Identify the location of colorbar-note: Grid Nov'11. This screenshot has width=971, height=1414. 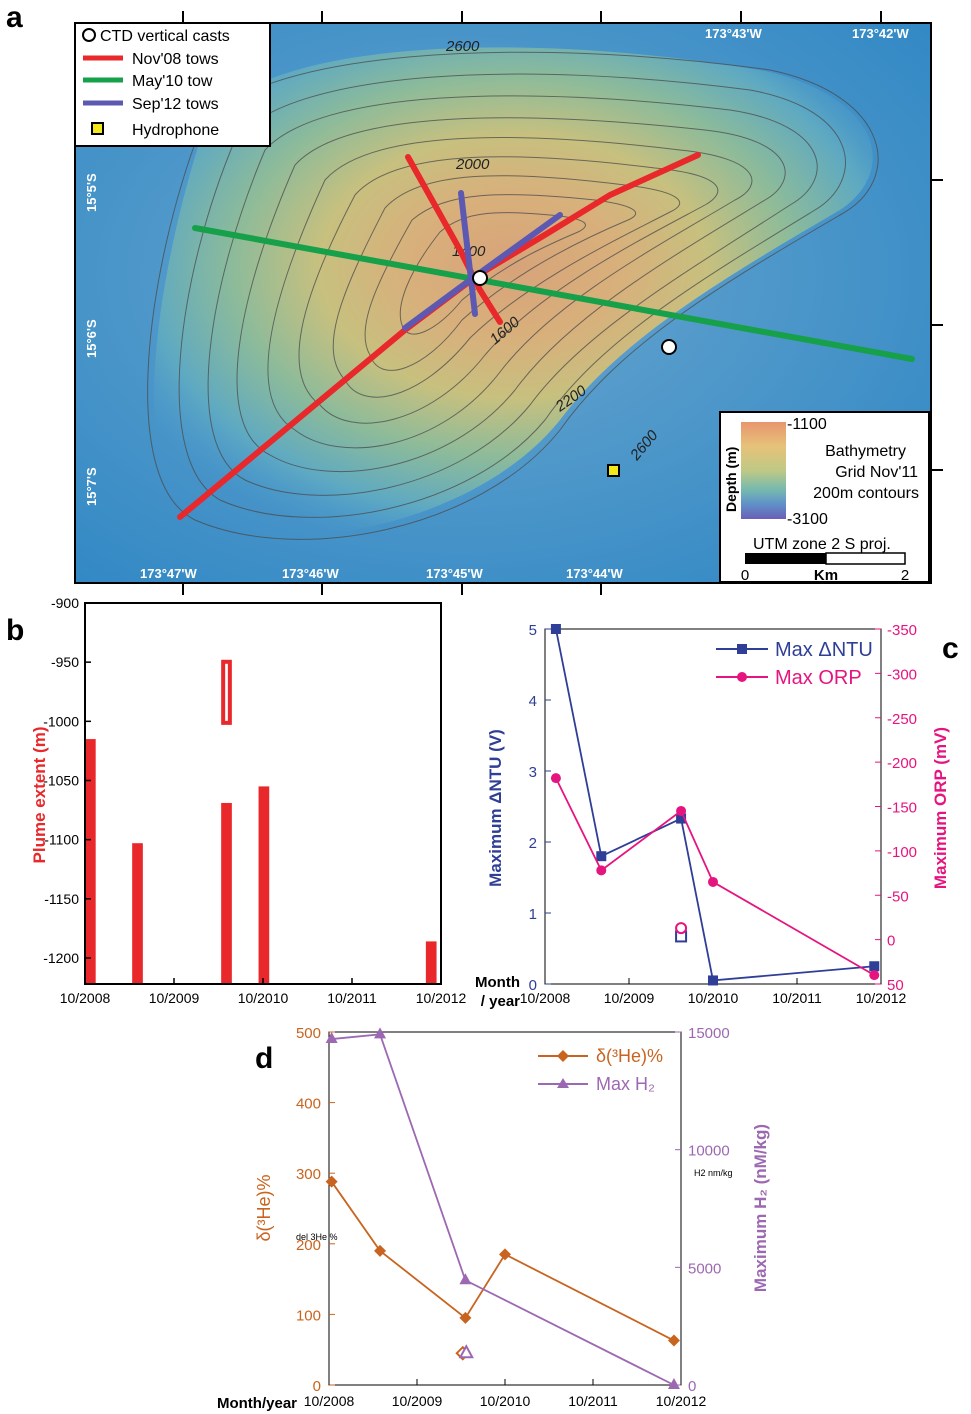
(876, 472).